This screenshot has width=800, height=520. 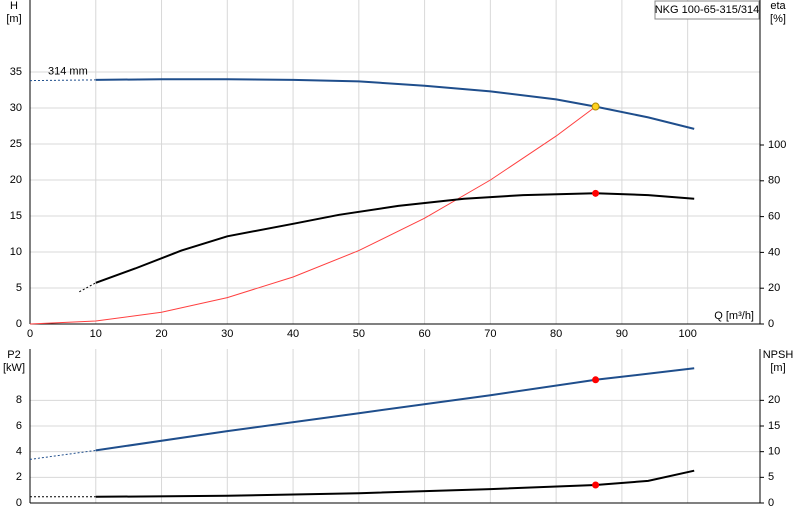 I want to click on y2-unit: [m], so click(x=777, y=368).